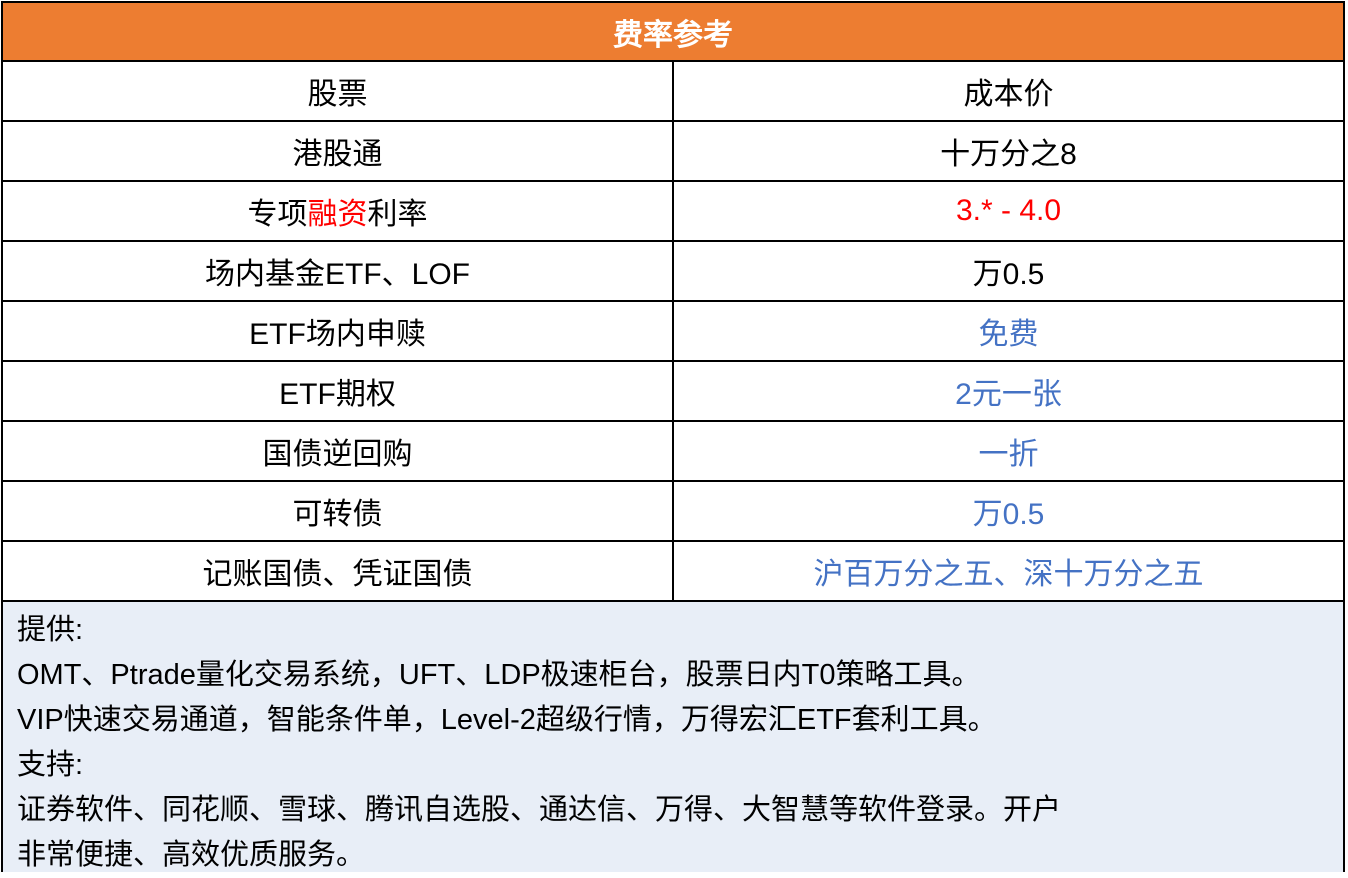 The image size is (1348, 878). I want to click on row-name-part: 专项, so click(277, 214).